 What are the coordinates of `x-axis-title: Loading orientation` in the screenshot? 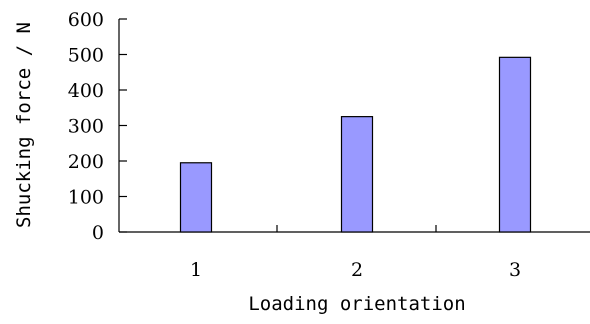 It's located at (356, 304).